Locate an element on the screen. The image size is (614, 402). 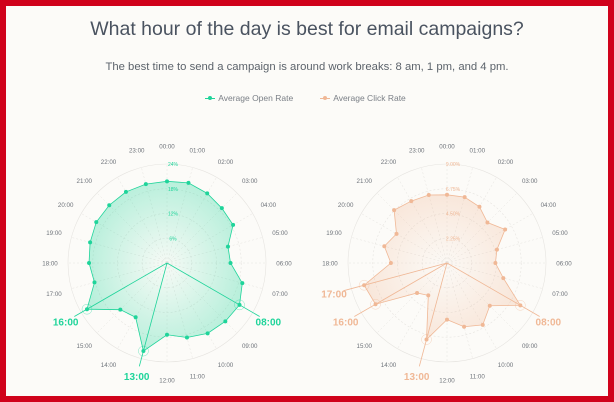
grid-ring is located at coordinates (447, 263).